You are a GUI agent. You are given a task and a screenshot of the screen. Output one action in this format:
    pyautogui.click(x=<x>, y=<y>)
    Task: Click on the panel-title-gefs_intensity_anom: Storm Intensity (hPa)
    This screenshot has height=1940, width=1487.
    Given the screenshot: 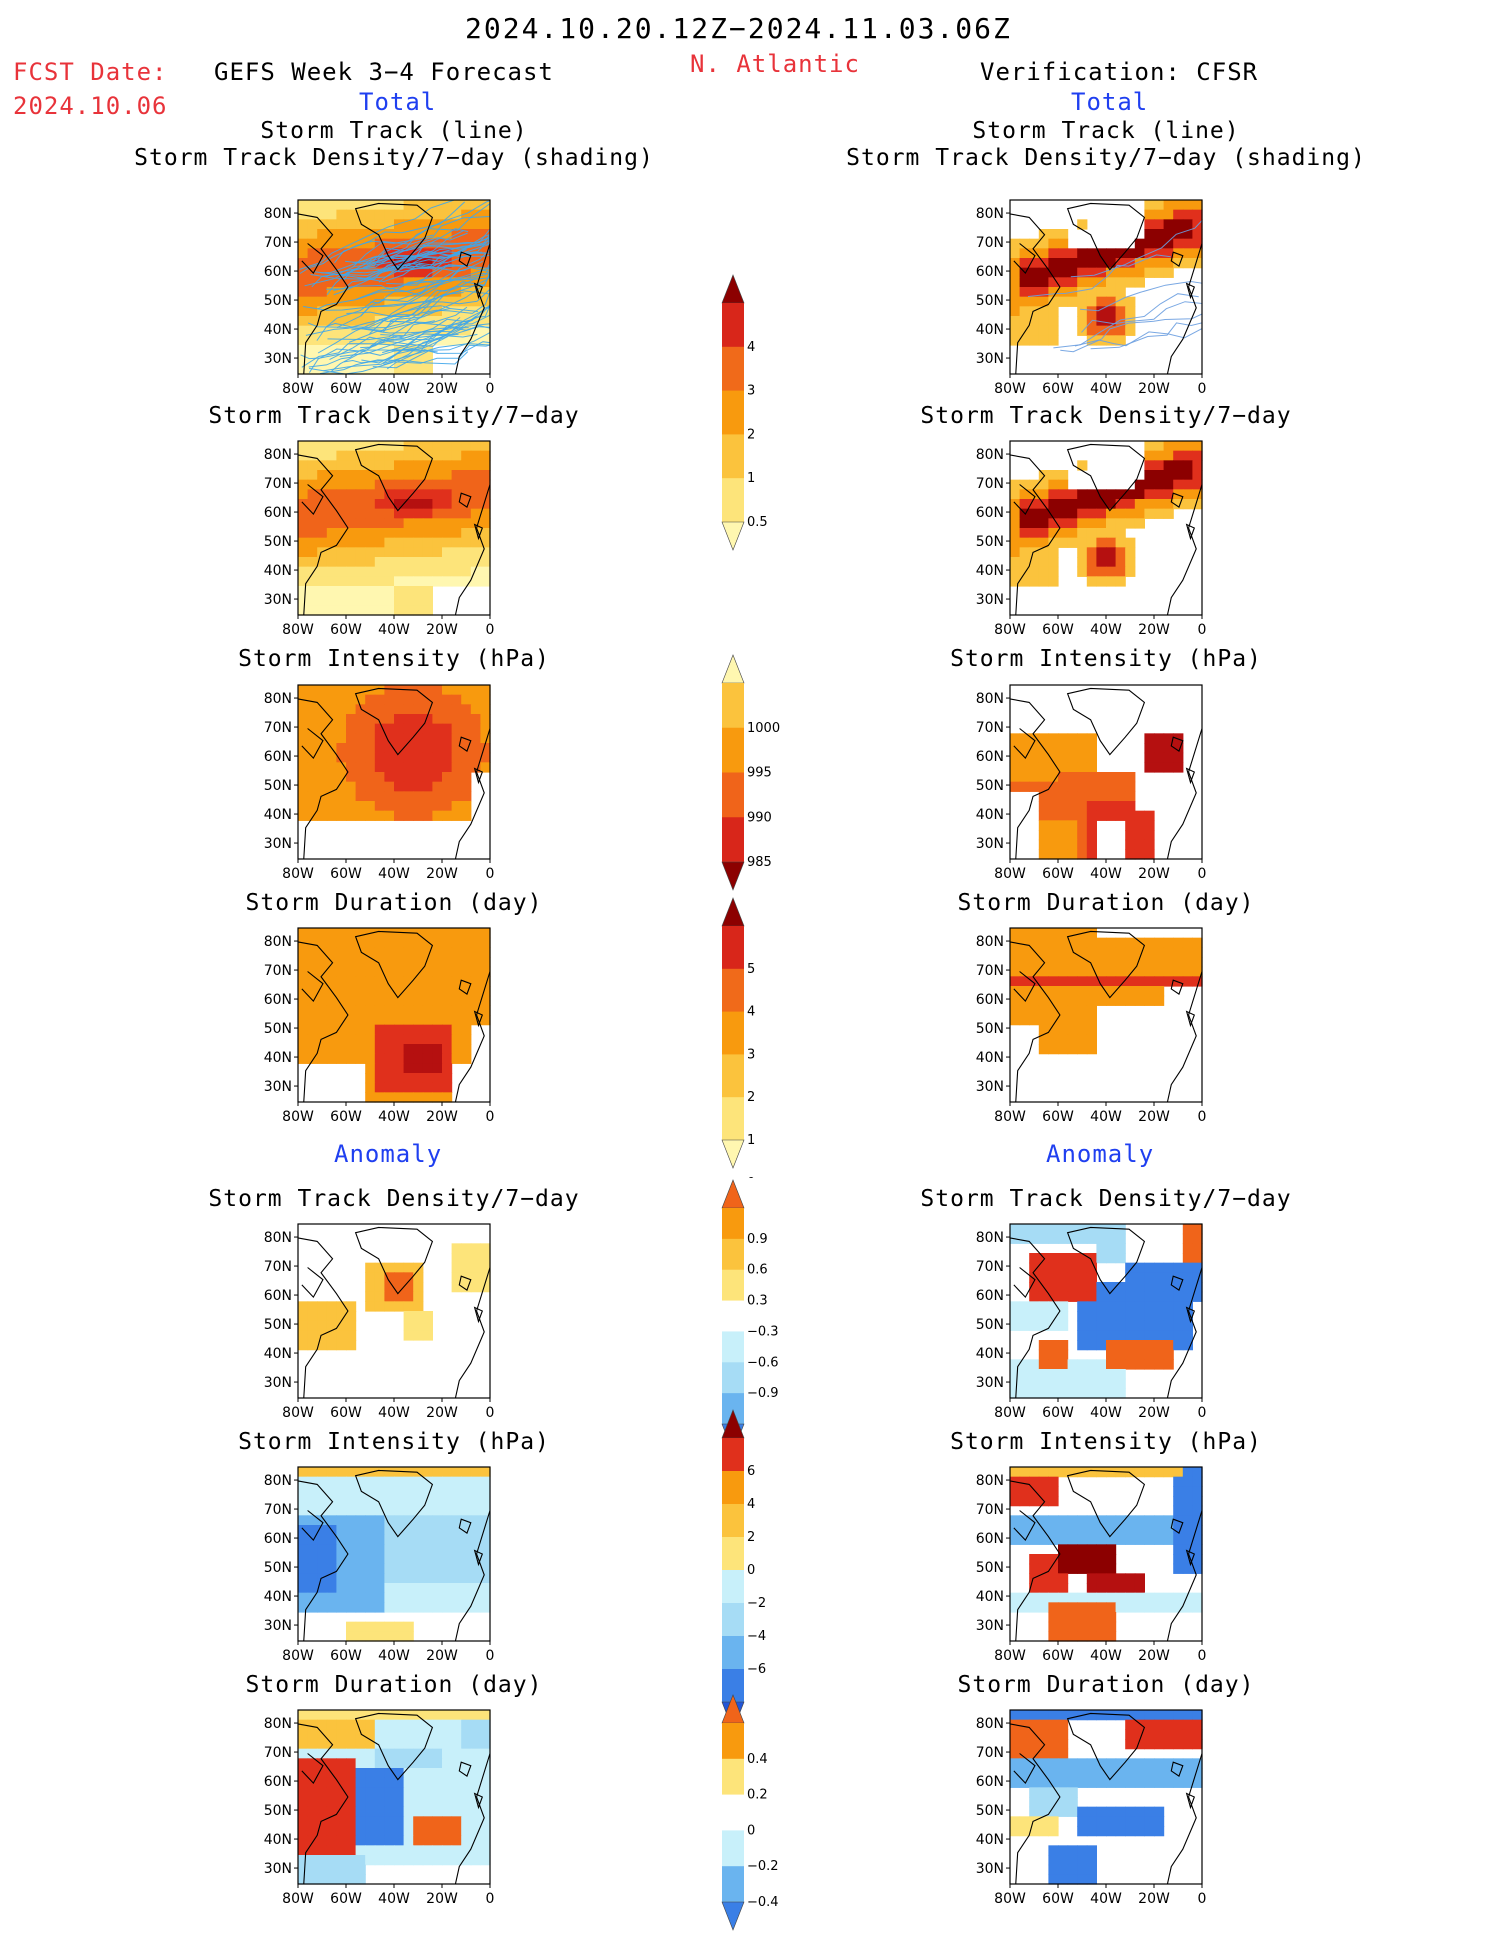 What is the action you would take?
    pyautogui.click(x=394, y=1442)
    